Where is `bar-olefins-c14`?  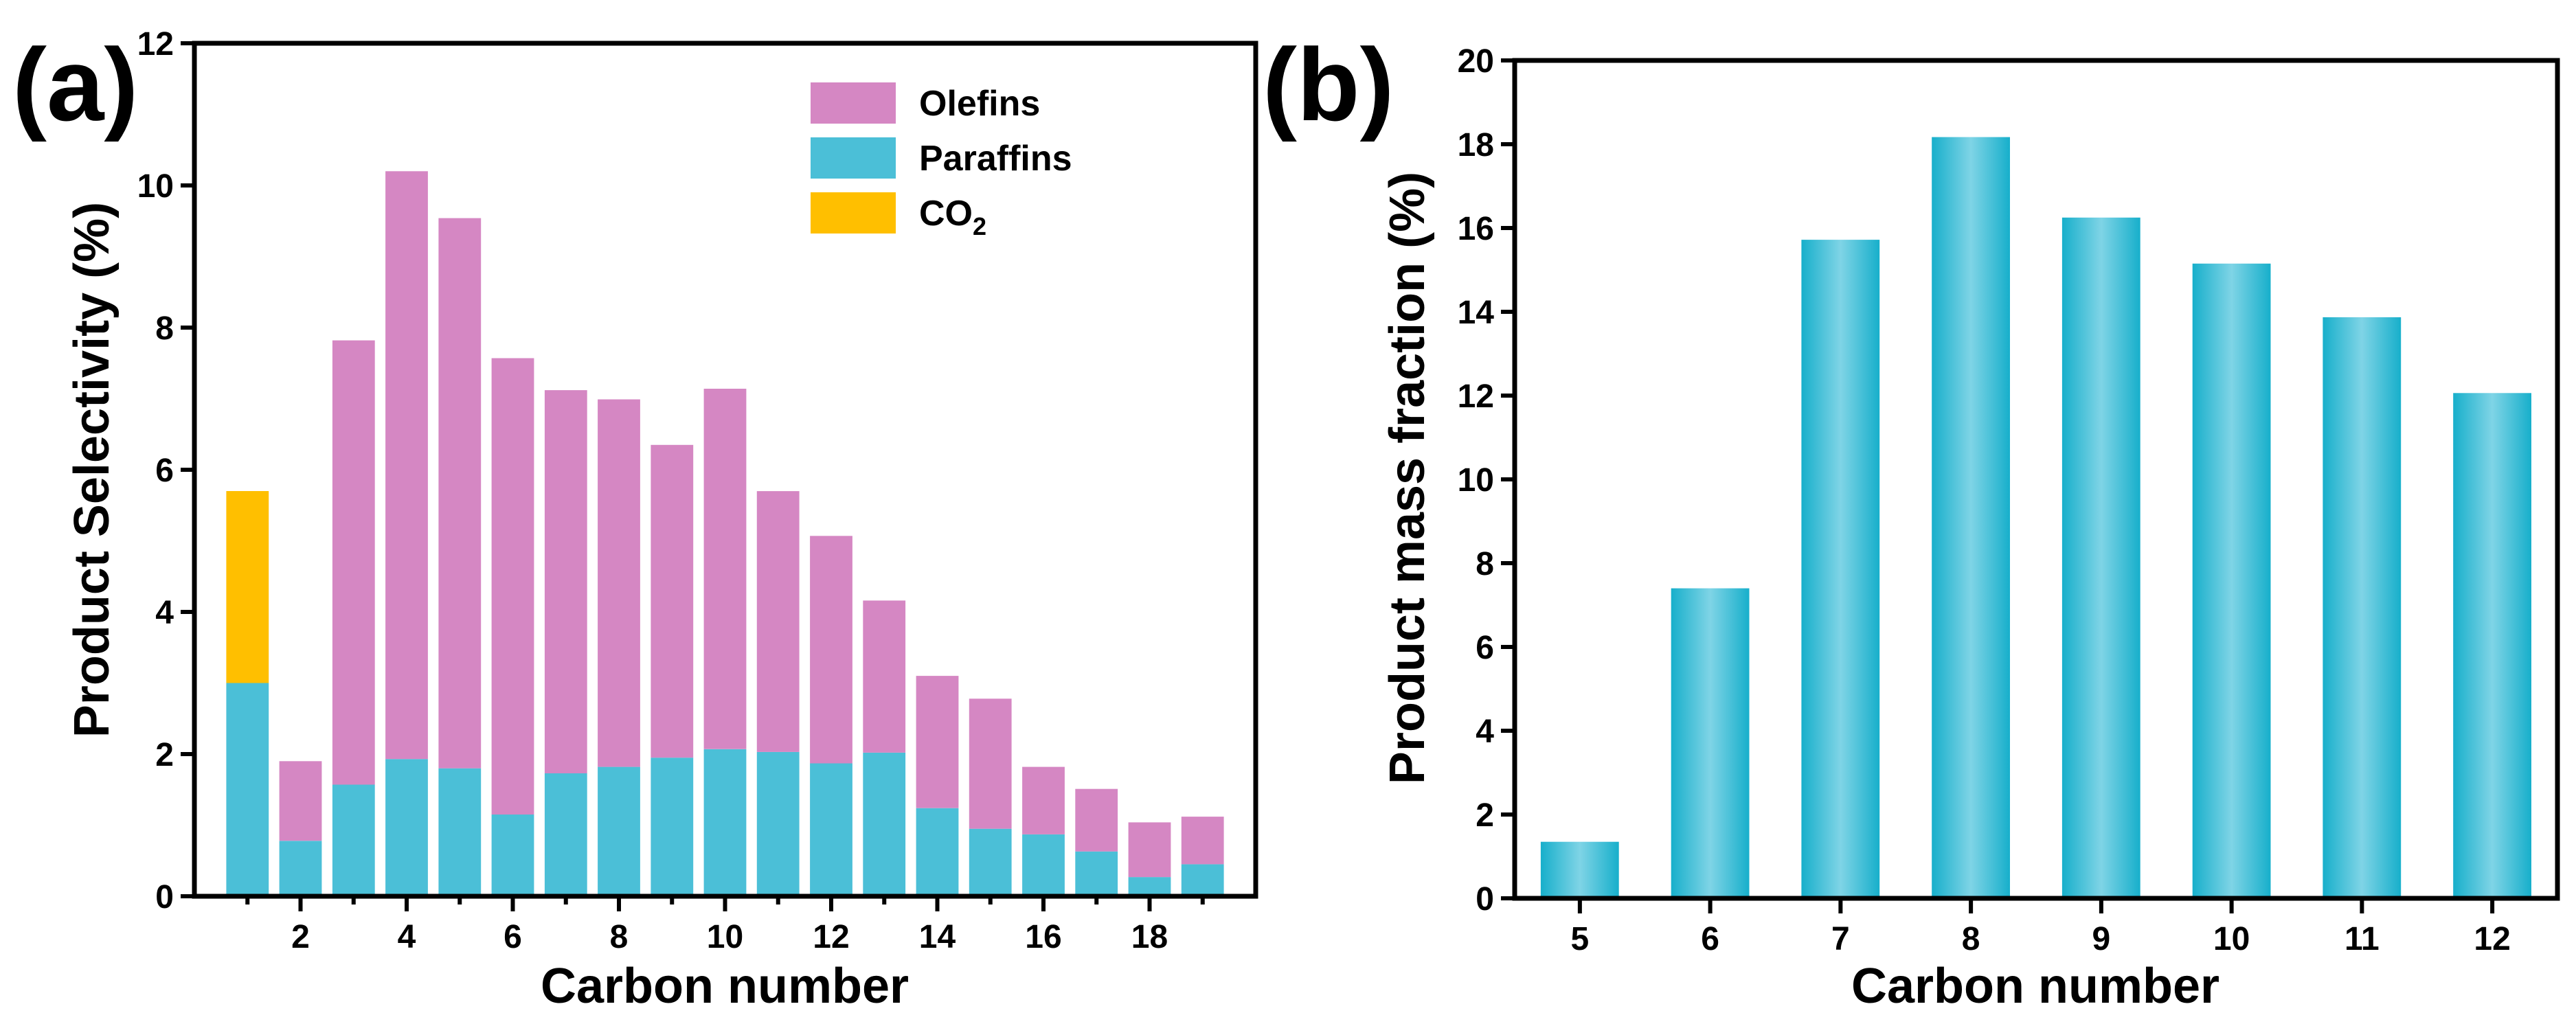
bar-olefins-c14 is located at coordinates (937, 742).